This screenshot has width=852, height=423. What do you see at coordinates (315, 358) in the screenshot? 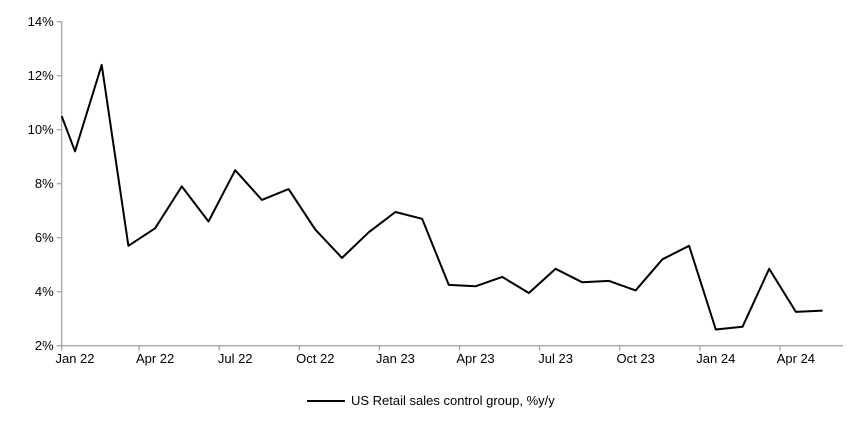
I see `x-tick-label: Oct 22` at bounding box center [315, 358].